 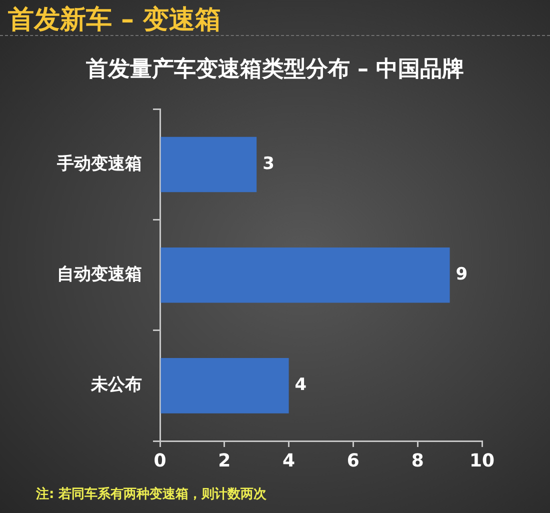 I want to click on data-label: 9, so click(x=462, y=274).